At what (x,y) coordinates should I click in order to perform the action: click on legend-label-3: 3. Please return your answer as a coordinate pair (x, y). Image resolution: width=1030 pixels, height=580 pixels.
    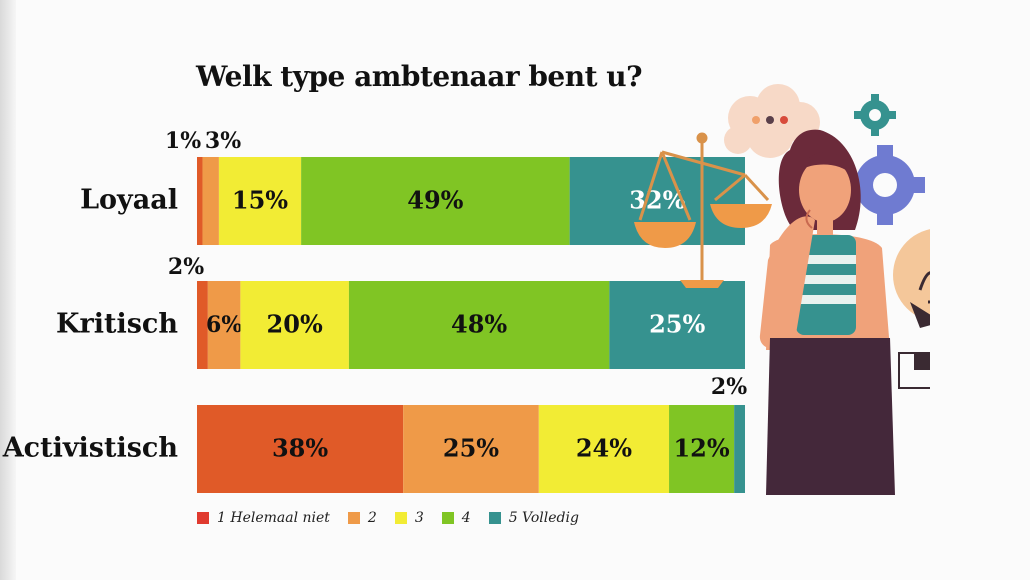
    Looking at the image, I should click on (419, 518).